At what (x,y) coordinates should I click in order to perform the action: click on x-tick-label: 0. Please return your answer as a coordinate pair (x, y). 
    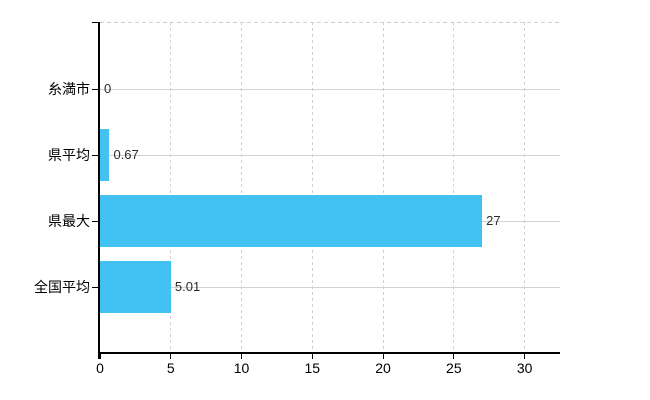
    Looking at the image, I should click on (100, 368).